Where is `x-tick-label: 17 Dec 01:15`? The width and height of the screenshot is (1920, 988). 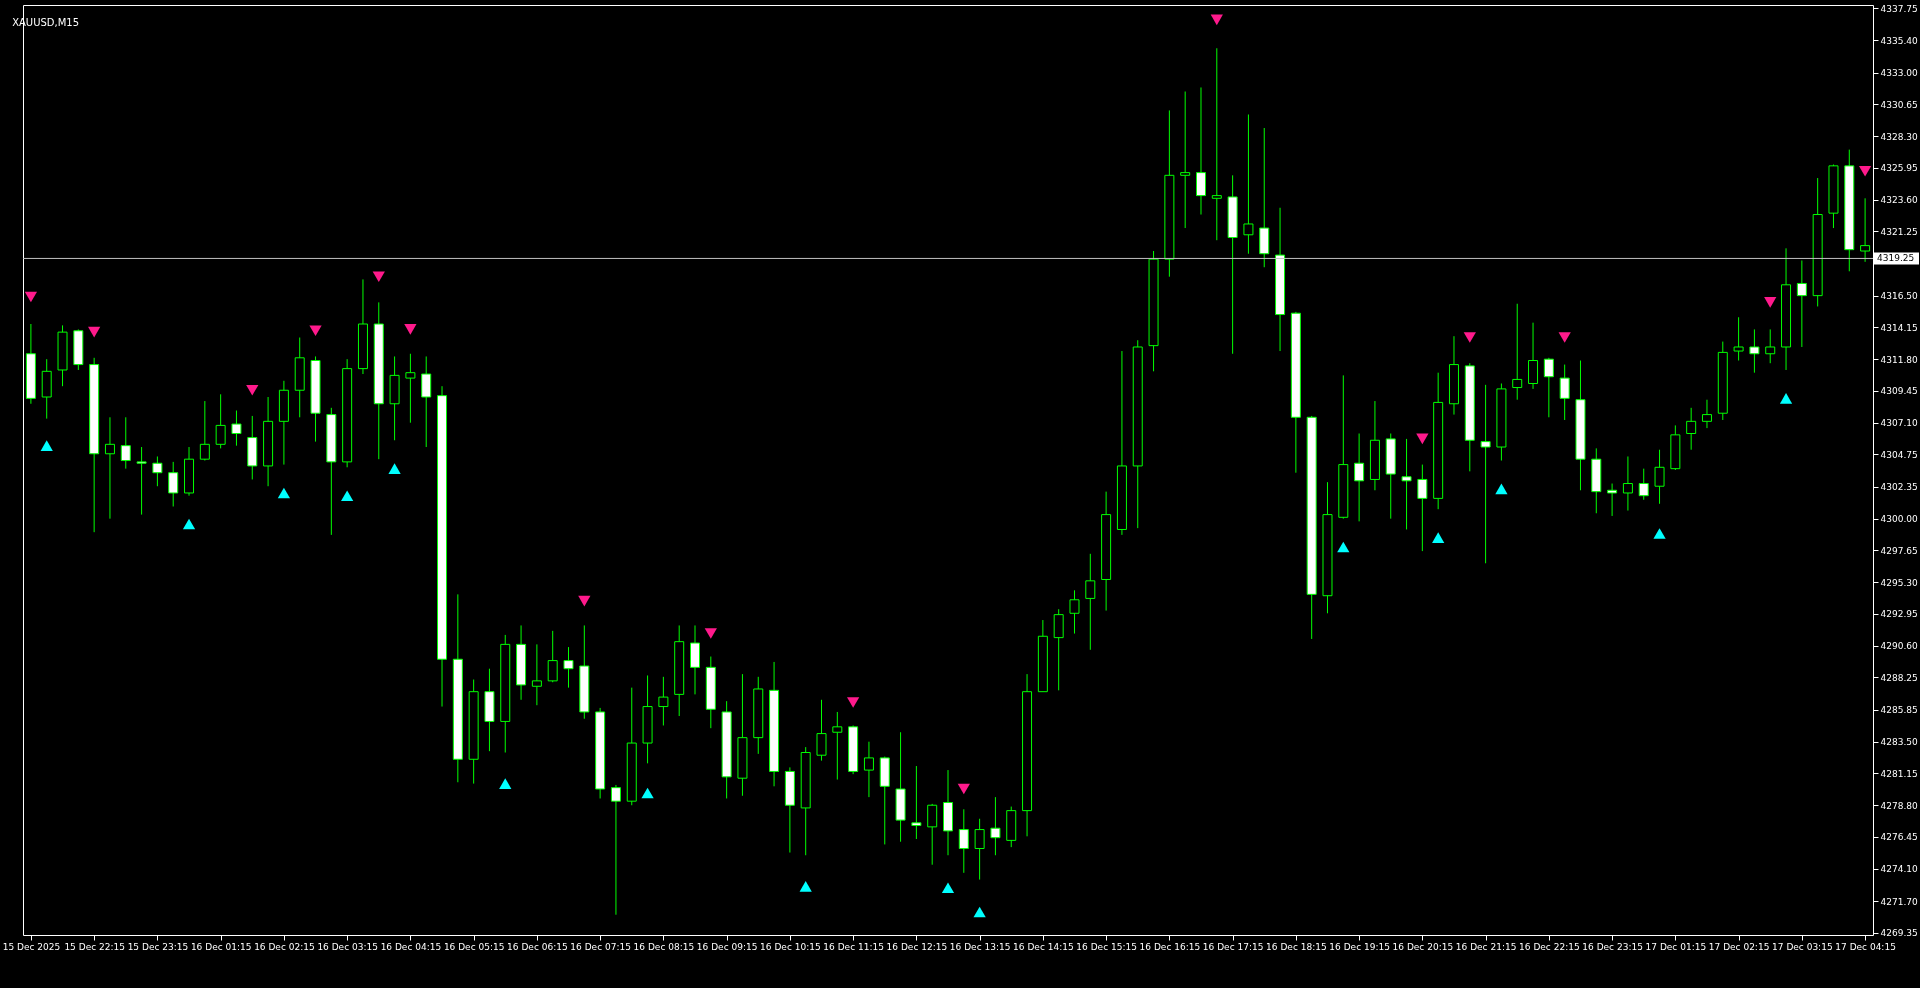 x-tick-label: 17 Dec 01:15 is located at coordinates (1676, 946).